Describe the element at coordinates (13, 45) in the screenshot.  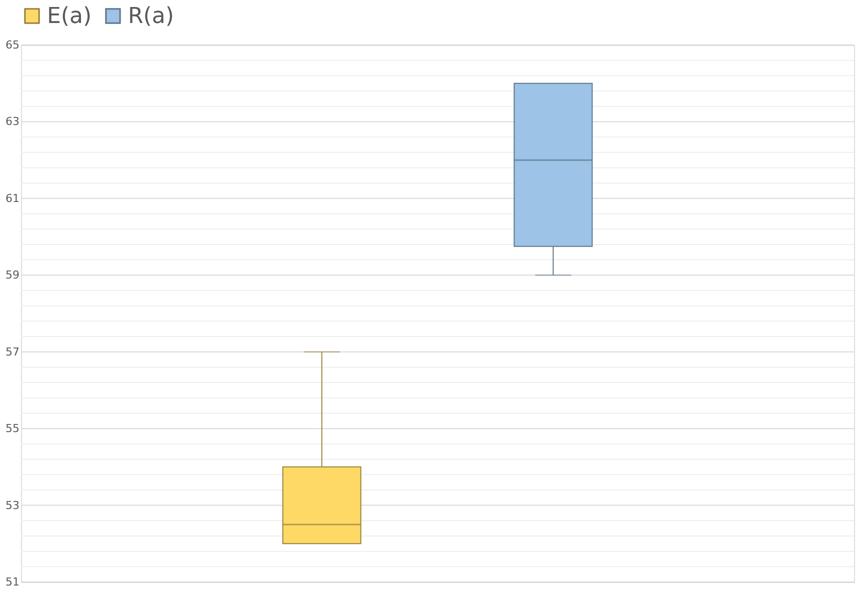
I see `y-tick-label: 65` at that location.